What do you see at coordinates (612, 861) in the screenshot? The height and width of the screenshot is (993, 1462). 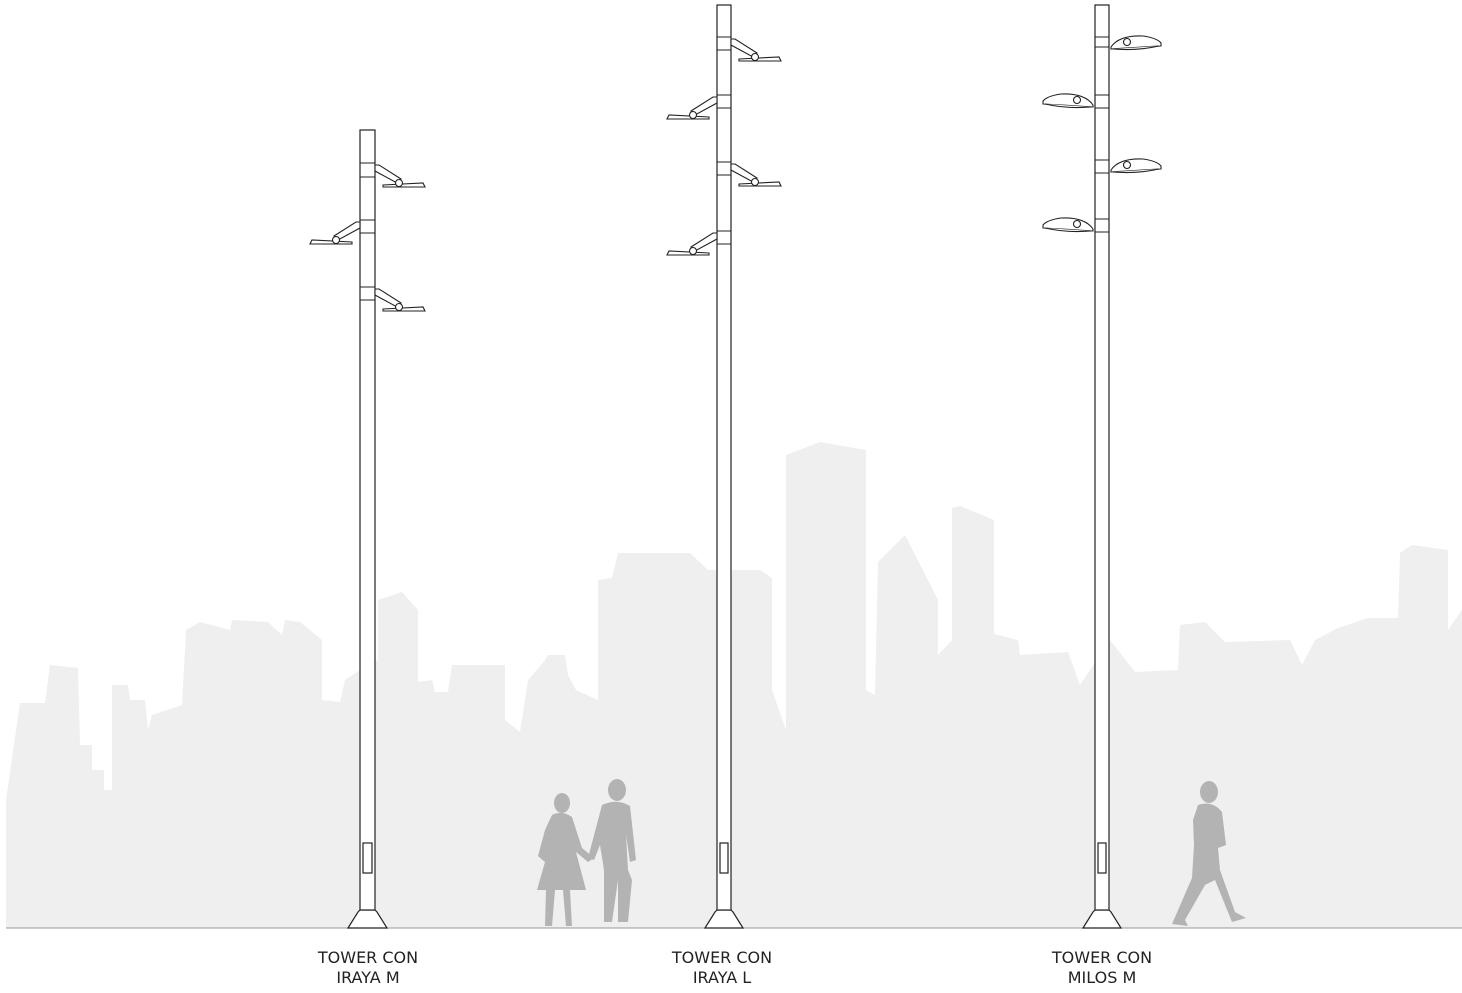 I see `person-man` at bounding box center [612, 861].